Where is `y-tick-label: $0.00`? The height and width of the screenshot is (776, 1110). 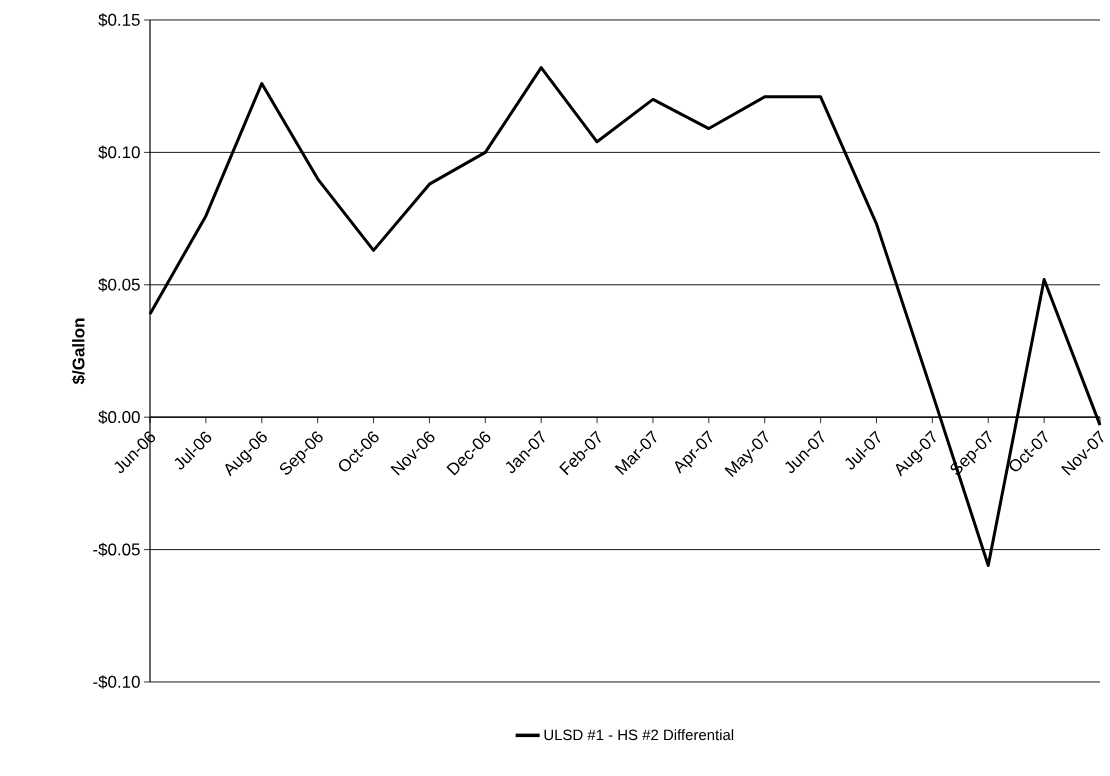 y-tick-label: $0.00 is located at coordinates (119, 417).